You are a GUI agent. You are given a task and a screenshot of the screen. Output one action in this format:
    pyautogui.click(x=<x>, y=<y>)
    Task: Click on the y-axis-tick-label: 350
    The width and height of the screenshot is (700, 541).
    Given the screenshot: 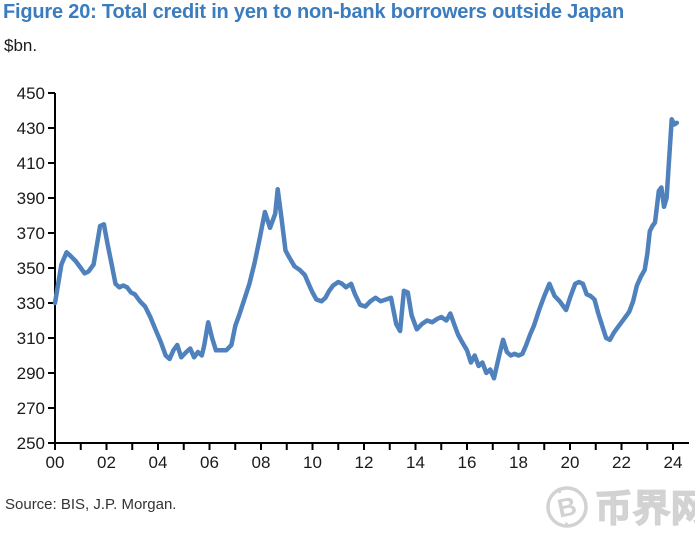 What is the action you would take?
    pyautogui.click(x=31, y=268)
    